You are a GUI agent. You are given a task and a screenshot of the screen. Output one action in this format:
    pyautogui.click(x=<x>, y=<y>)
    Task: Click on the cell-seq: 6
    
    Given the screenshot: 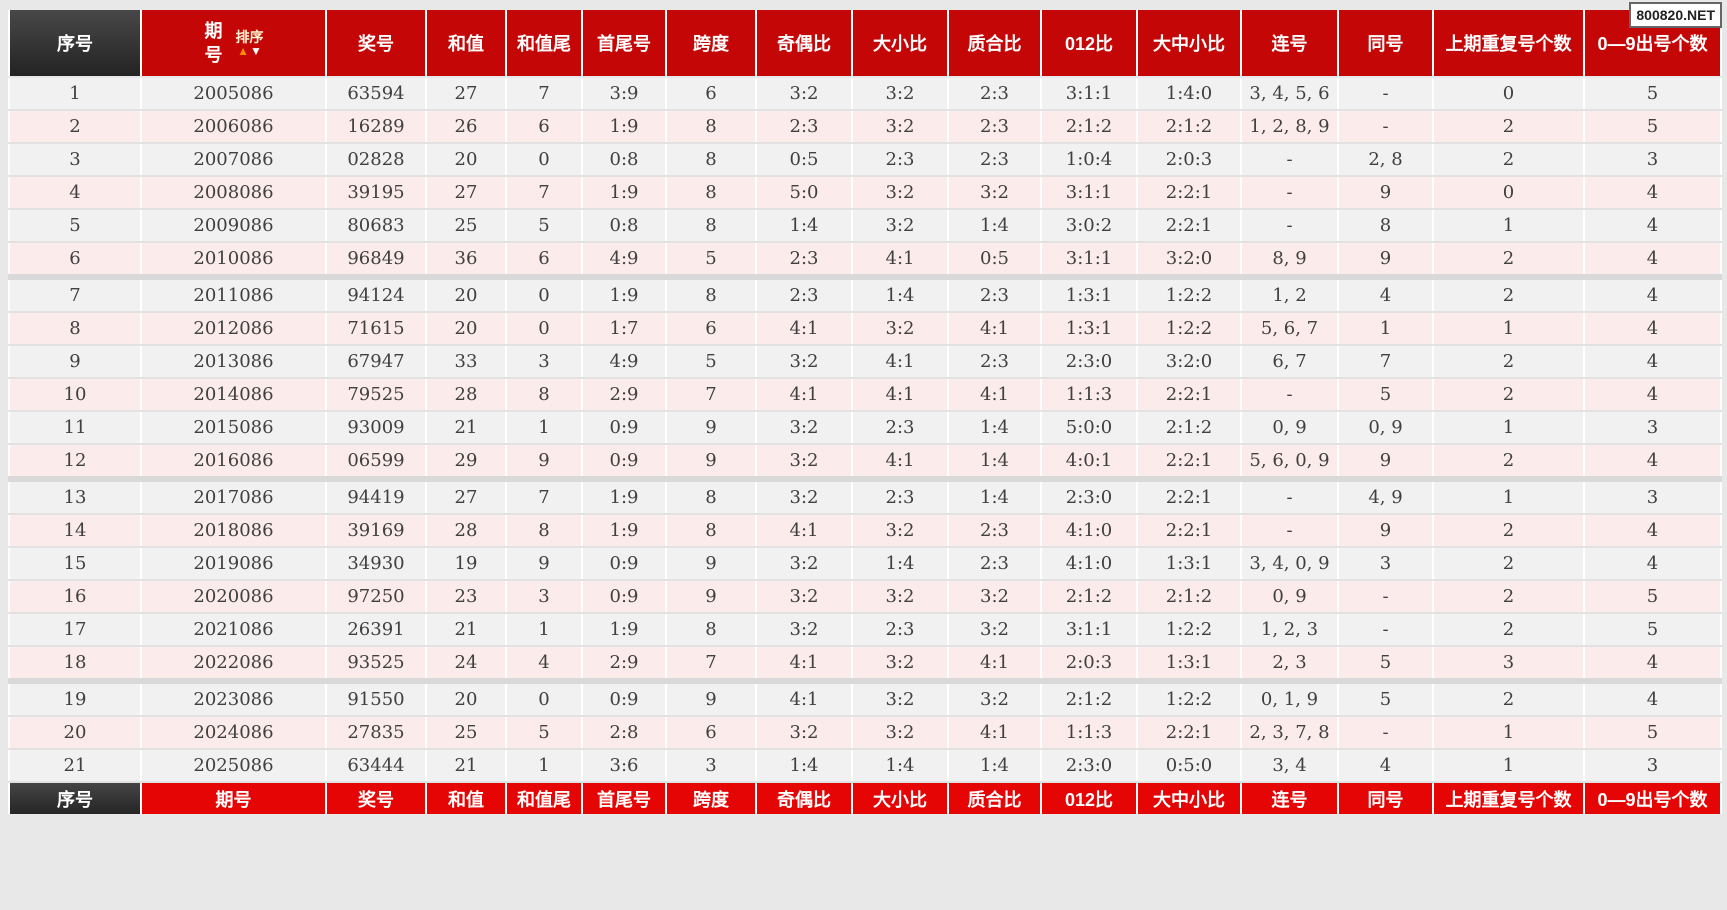 What is the action you would take?
    pyautogui.click(x=75, y=261)
    